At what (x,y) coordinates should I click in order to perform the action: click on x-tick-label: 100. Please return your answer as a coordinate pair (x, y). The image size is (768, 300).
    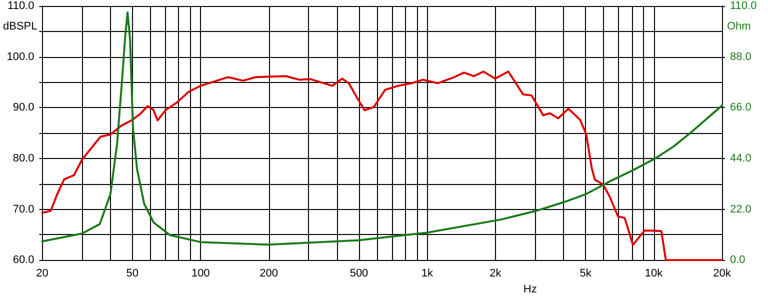
    Looking at the image, I should click on (200, 274).